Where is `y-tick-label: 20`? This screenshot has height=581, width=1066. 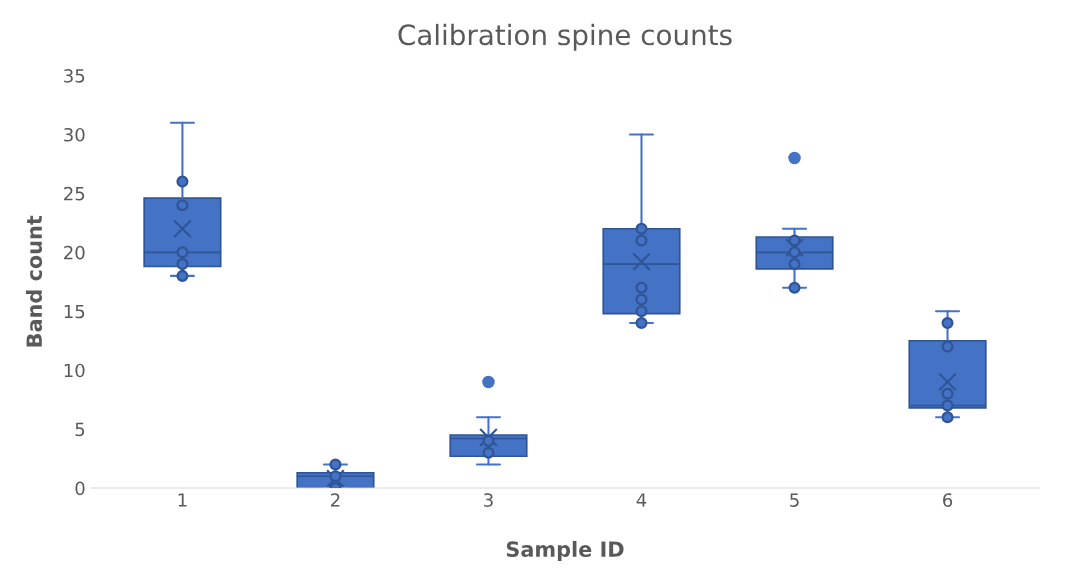 y-tick-label: 20 is located at coordinates (74, 252).